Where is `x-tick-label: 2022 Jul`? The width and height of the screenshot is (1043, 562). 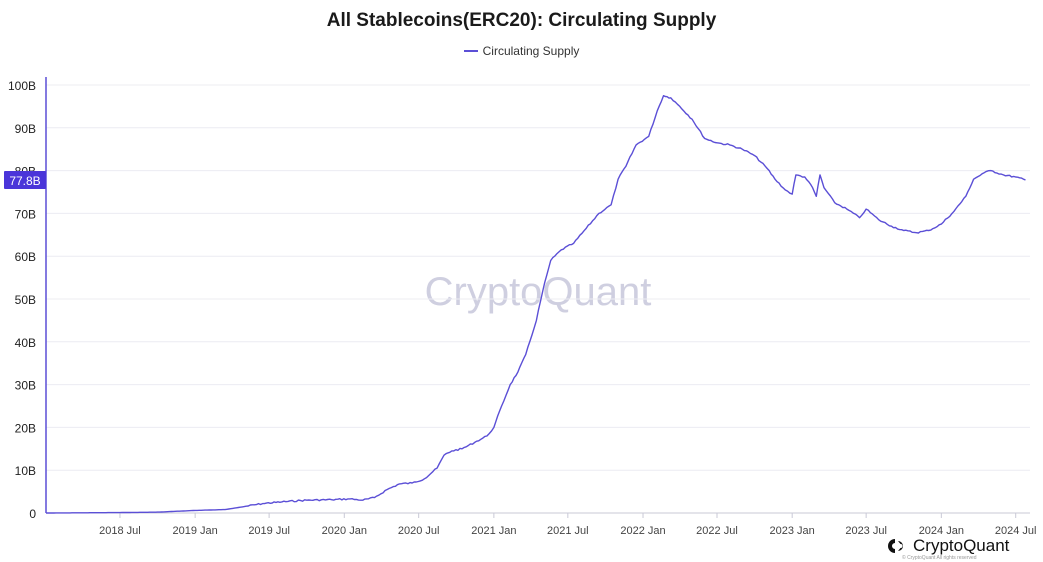 x-tick-label: 2022 Jul is located at coordinates (717, 531).